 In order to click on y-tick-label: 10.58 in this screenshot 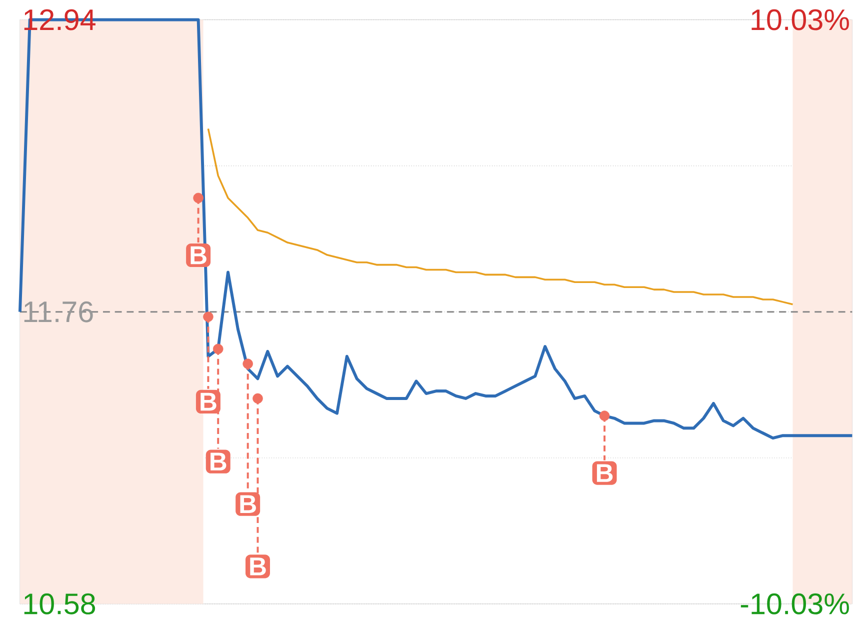, I will do `click(60, 603)`.